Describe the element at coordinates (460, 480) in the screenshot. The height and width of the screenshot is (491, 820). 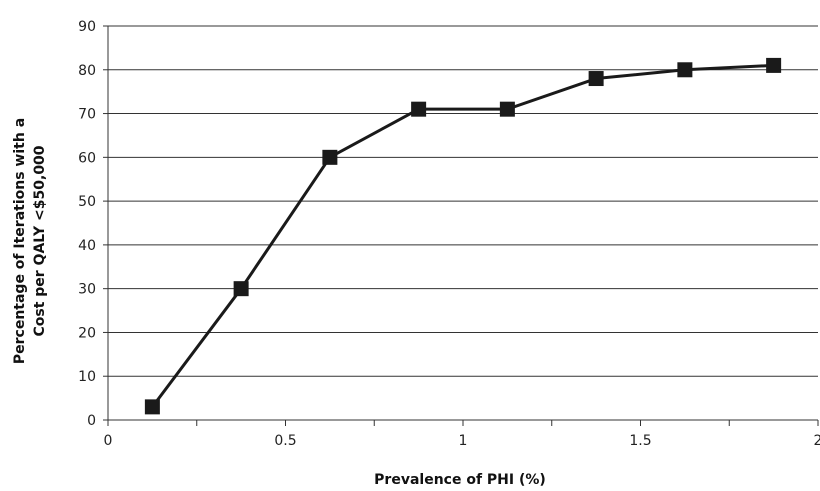
I see `x-axis-title: Prevalence of PHI (%)` at that location.